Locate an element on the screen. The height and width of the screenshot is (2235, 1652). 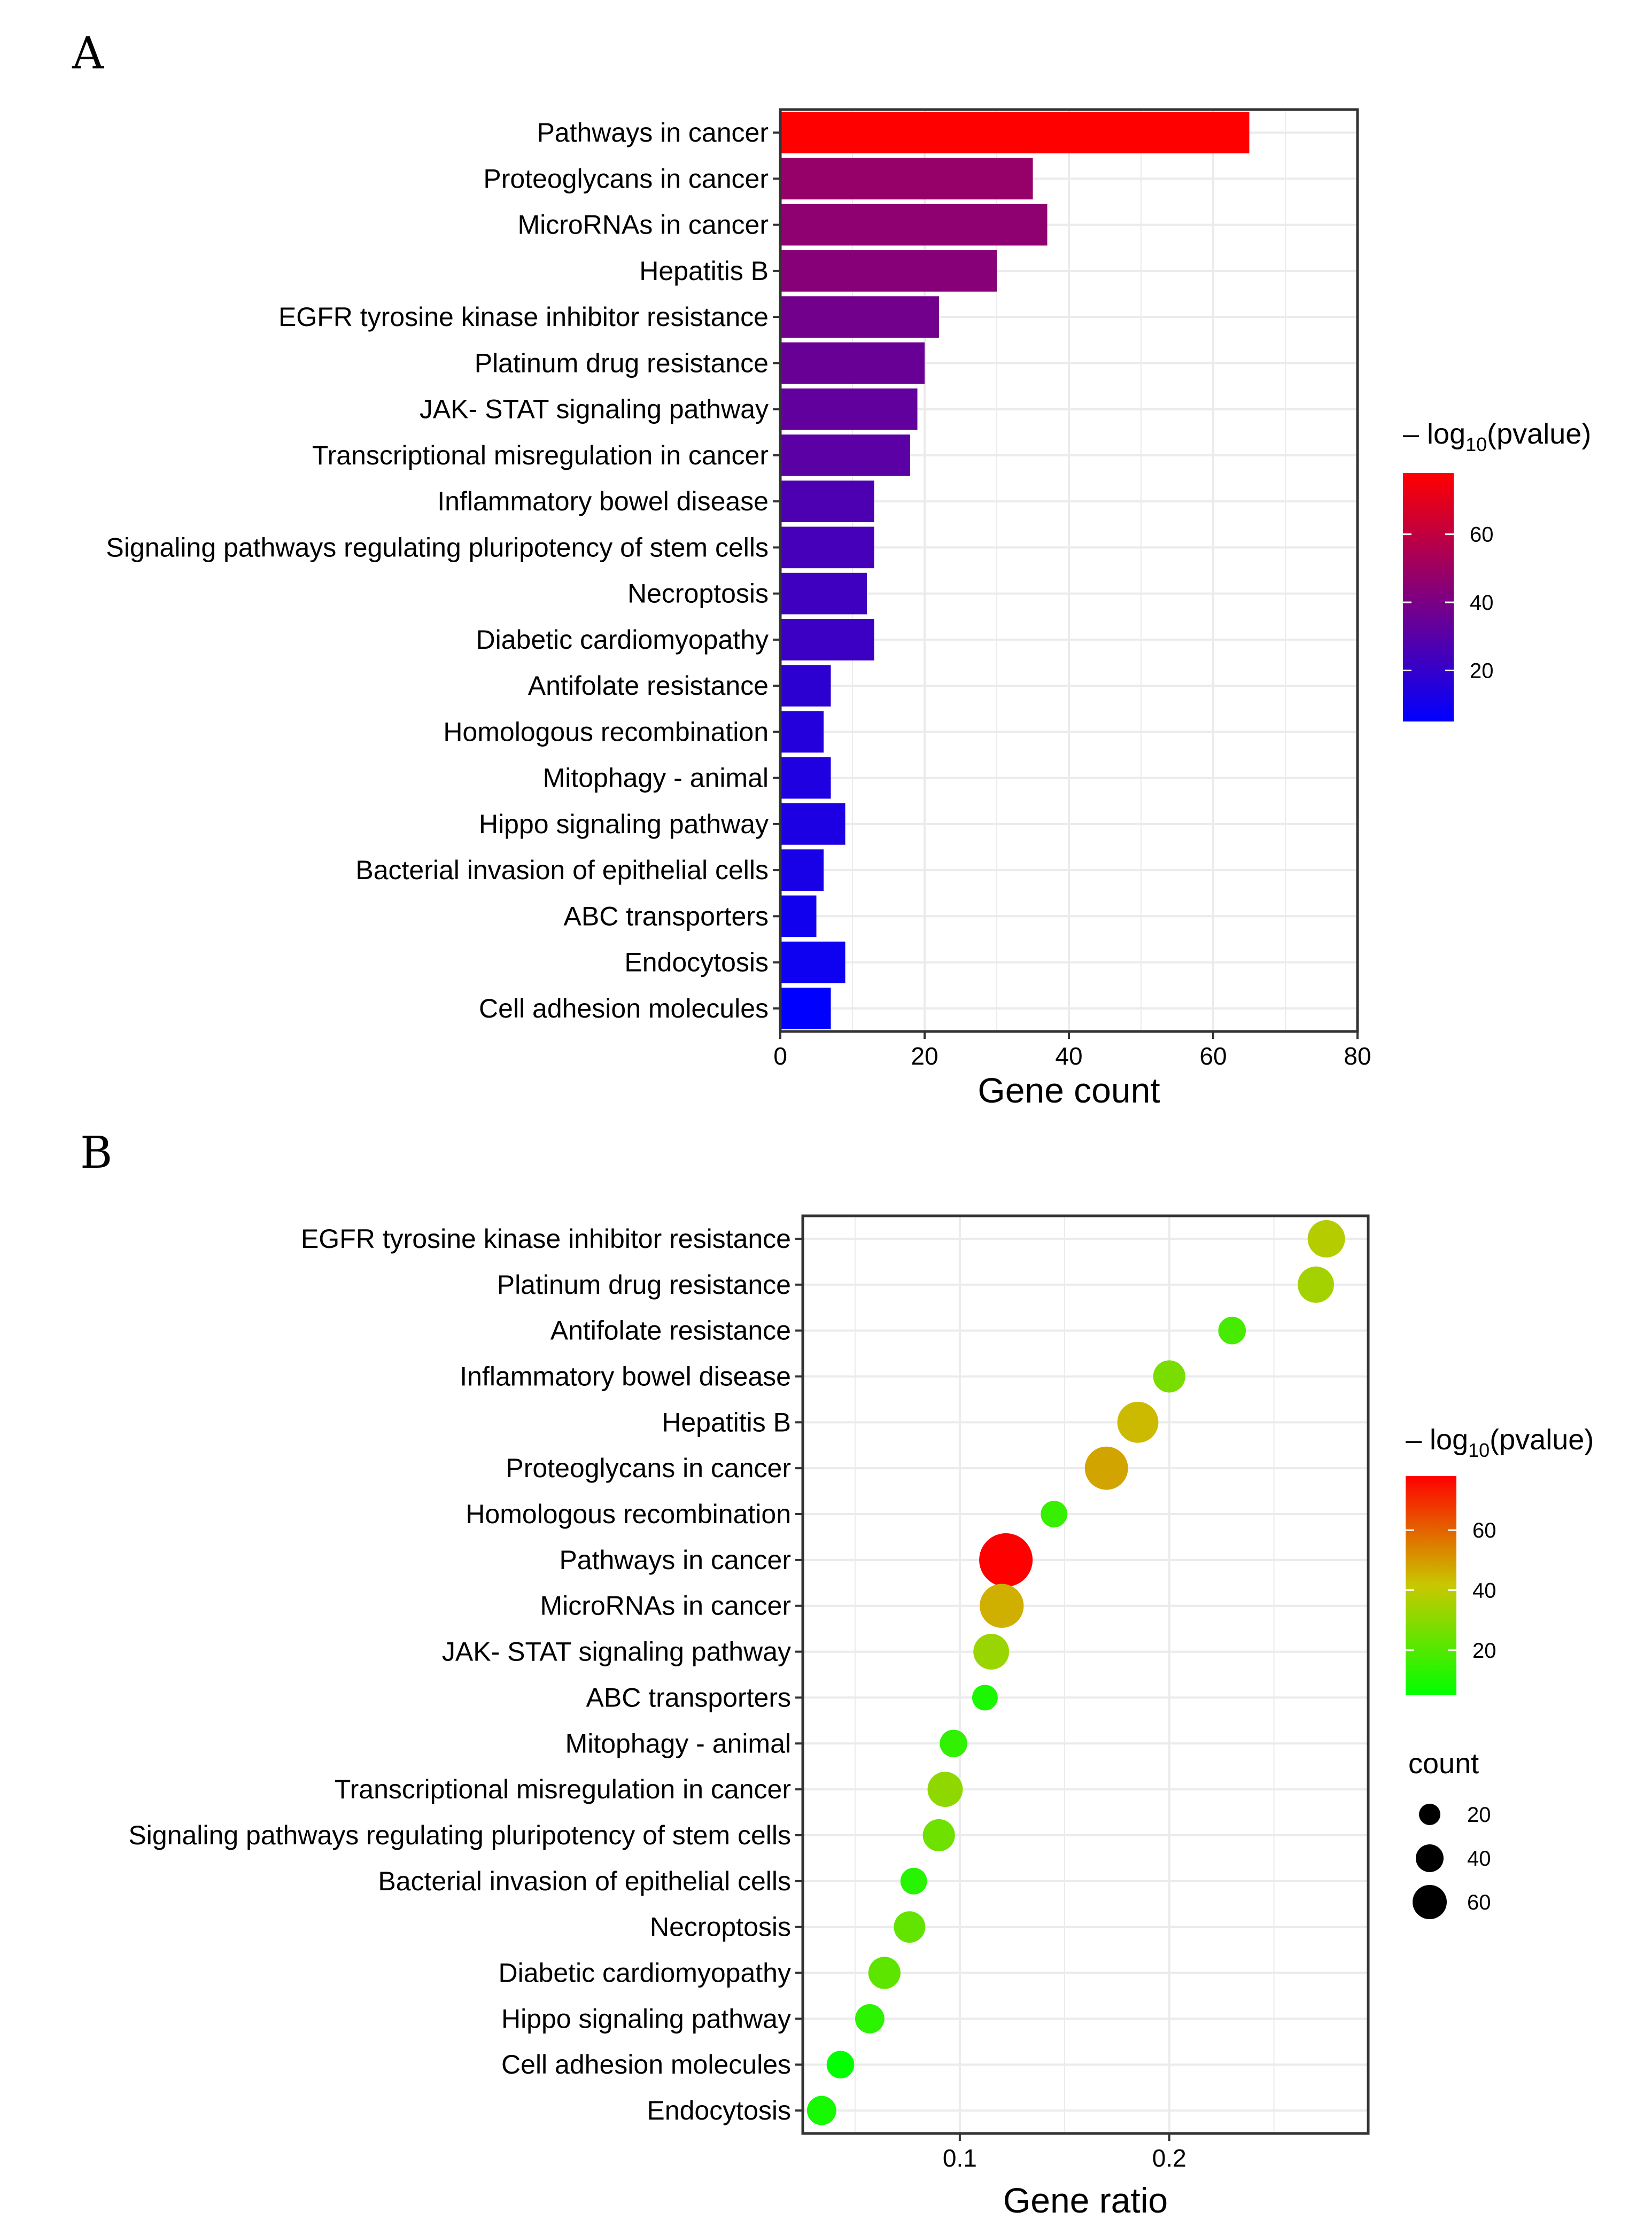
color-bar-b is located at coordinates (1431, 1585).